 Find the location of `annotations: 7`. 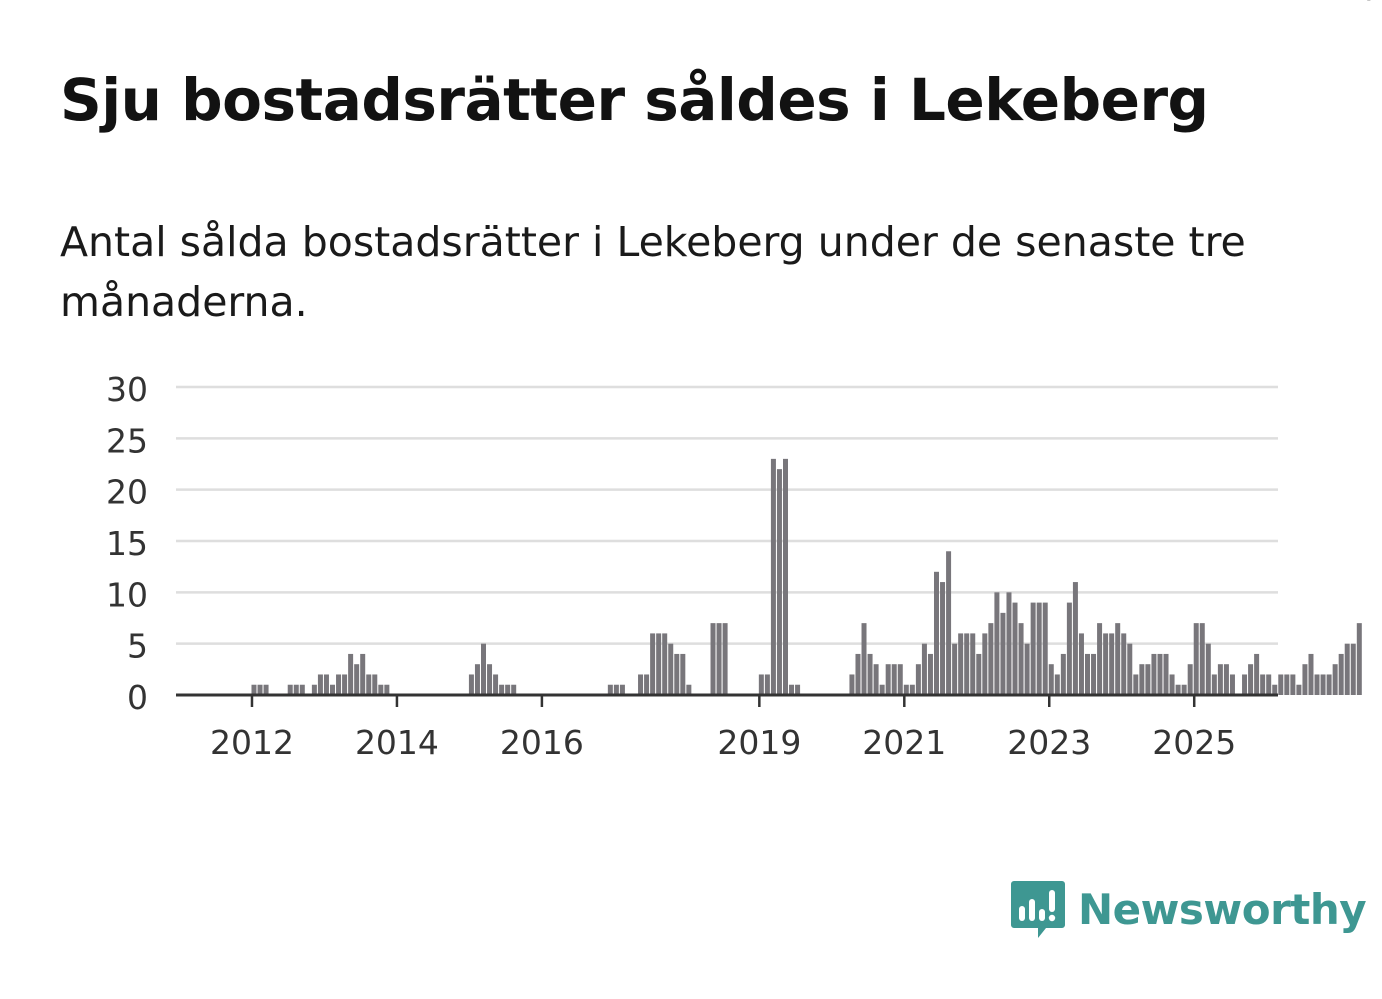

annotations: 7 is located at coordinates (1372, 4).